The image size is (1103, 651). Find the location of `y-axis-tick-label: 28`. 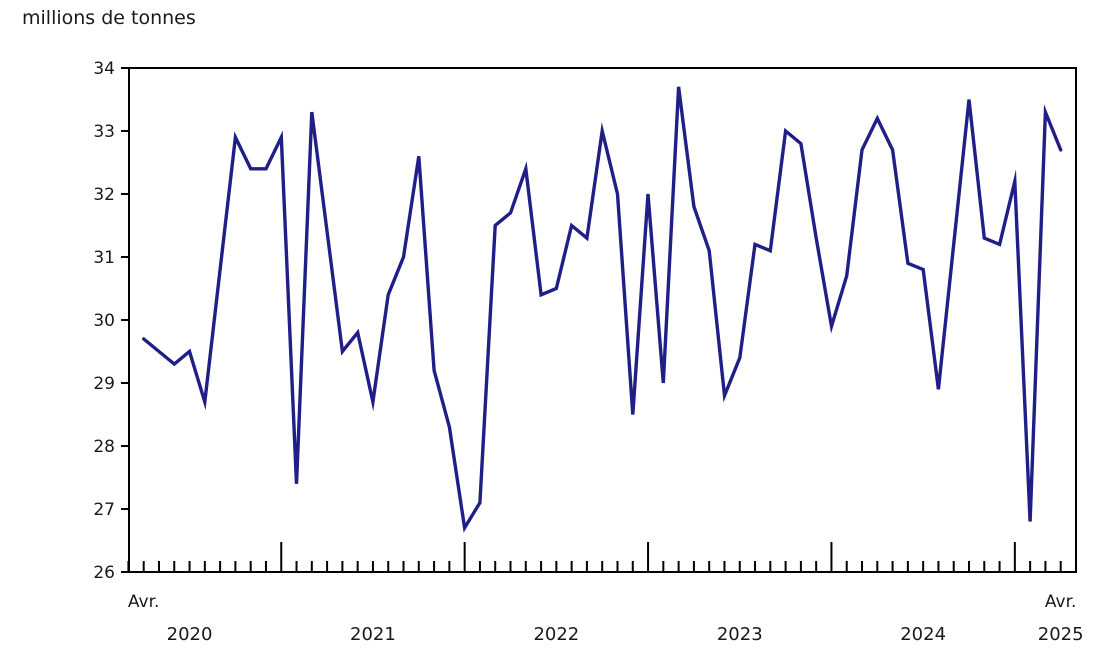

y-axis-tick-label: 28 is located at coordinates (104, 447).